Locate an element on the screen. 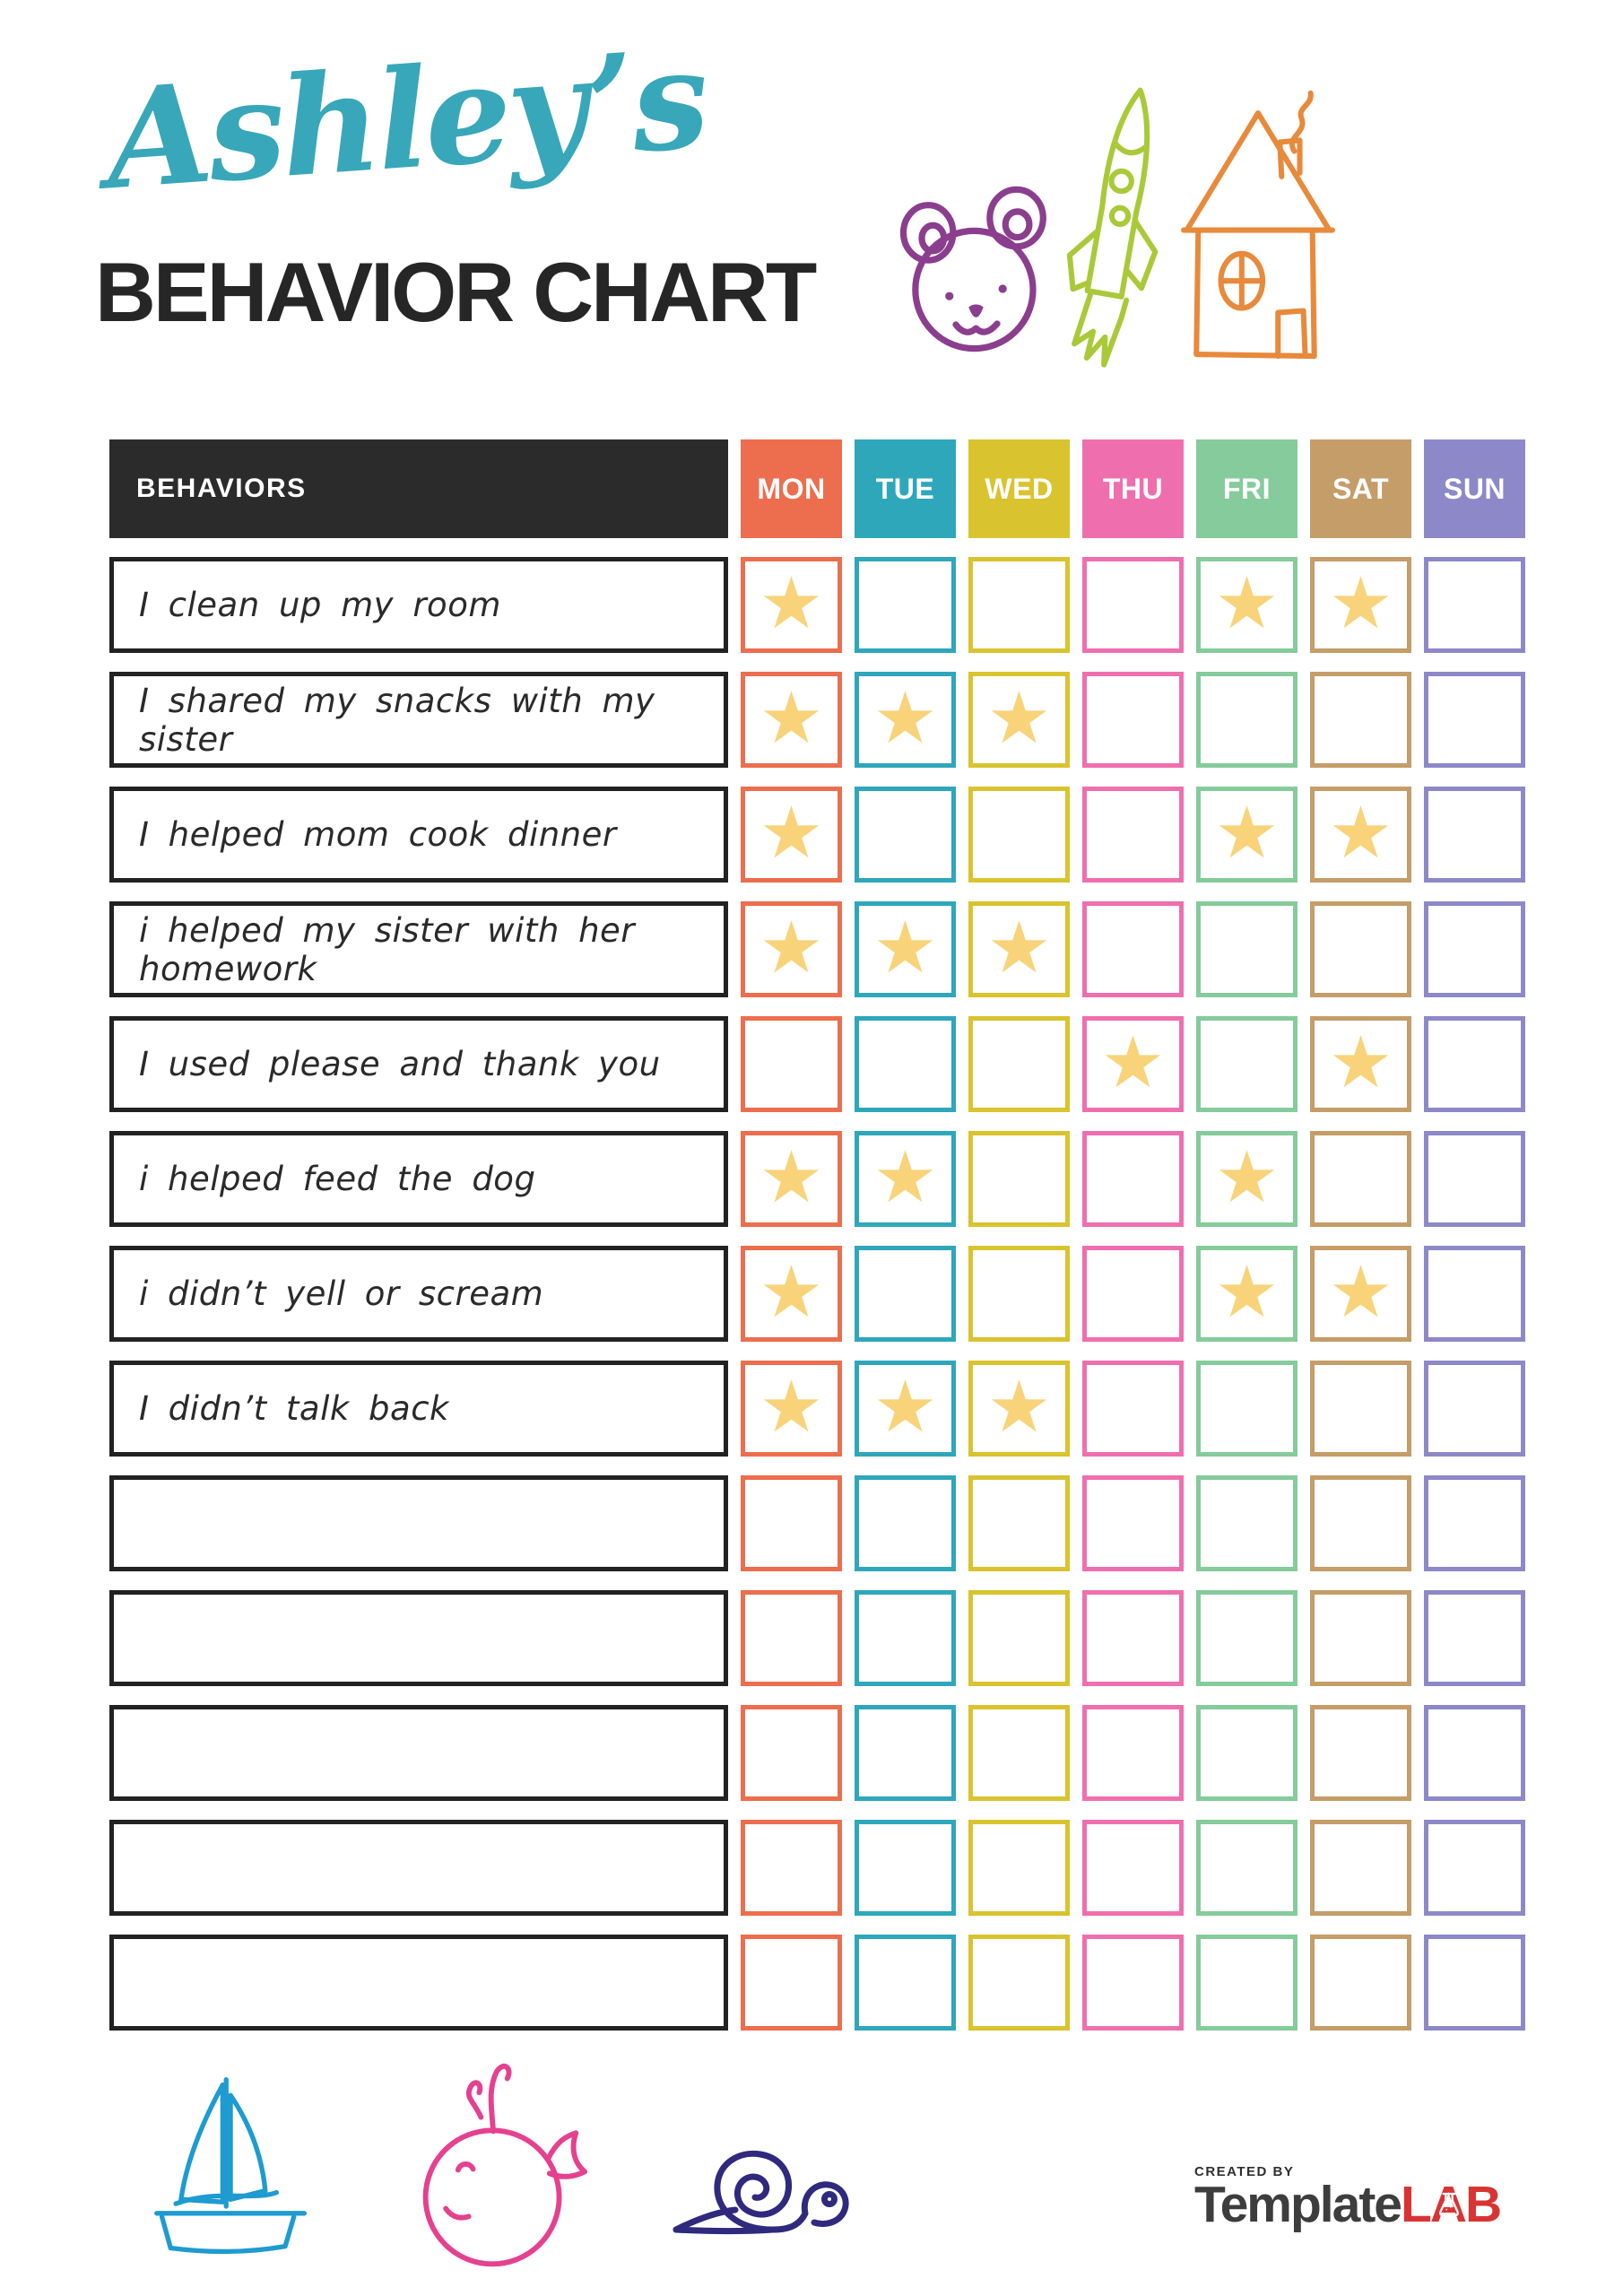 The height and width of the screenshot is (2296, 1623). day-cell-thu: ★ is located at coordinates (1133, 1064).